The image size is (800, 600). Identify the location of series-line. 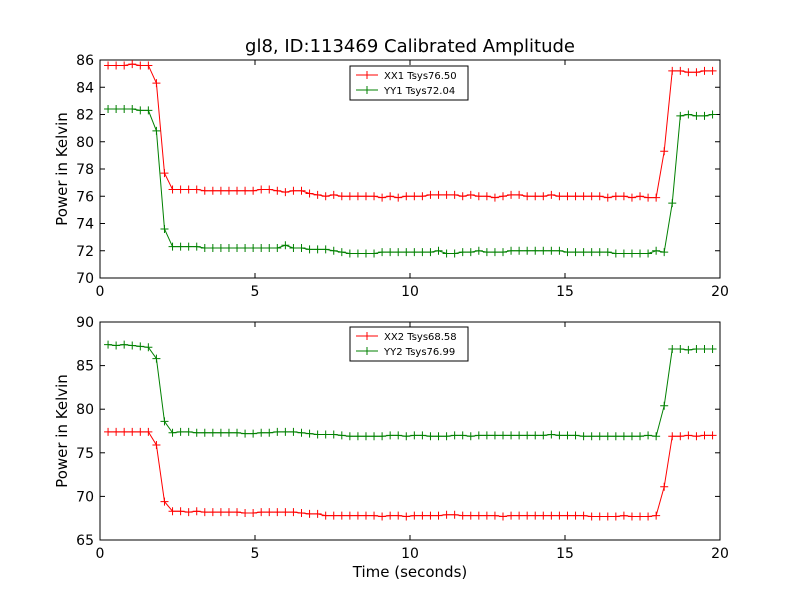
(410, 474).